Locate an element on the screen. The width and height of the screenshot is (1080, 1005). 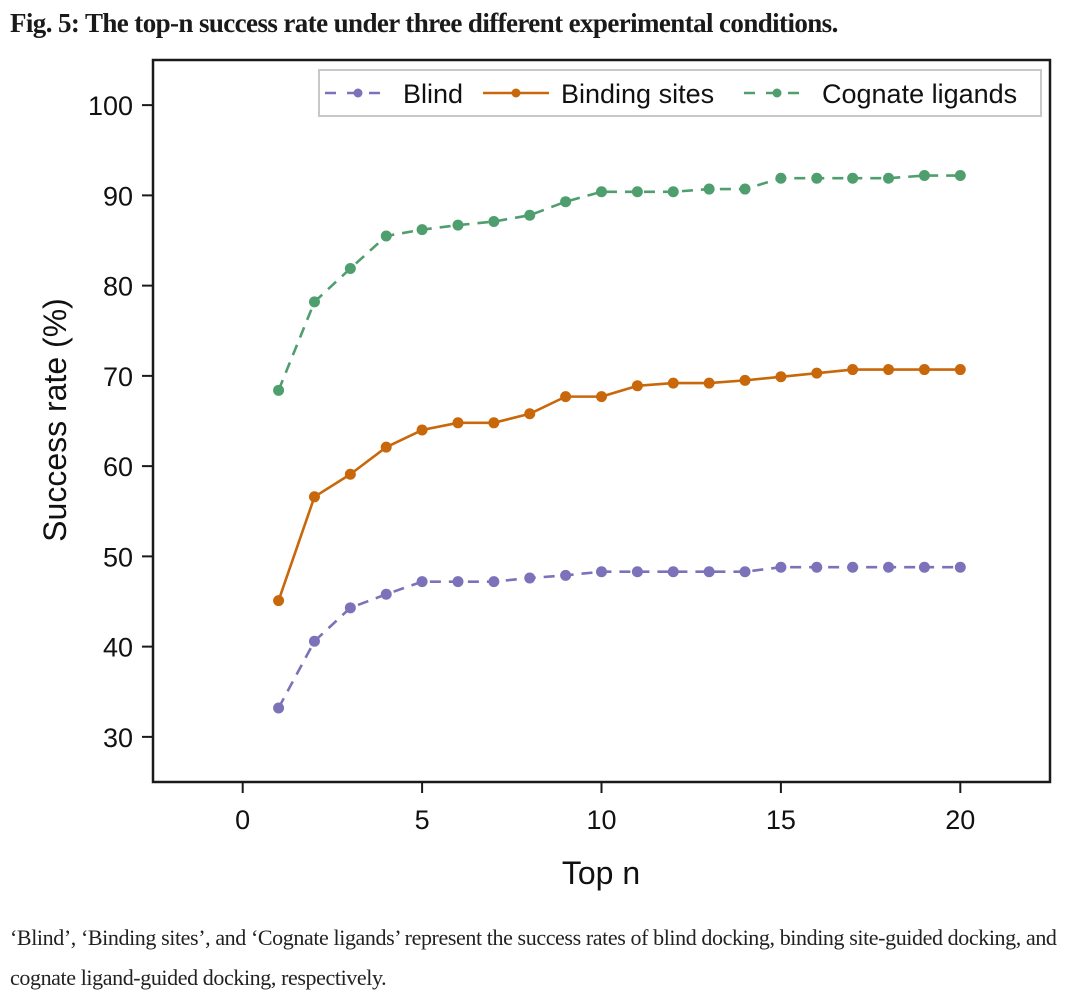
legend-item-cognate-ligands: Cognate ligands is located at coordinates (880, 94).